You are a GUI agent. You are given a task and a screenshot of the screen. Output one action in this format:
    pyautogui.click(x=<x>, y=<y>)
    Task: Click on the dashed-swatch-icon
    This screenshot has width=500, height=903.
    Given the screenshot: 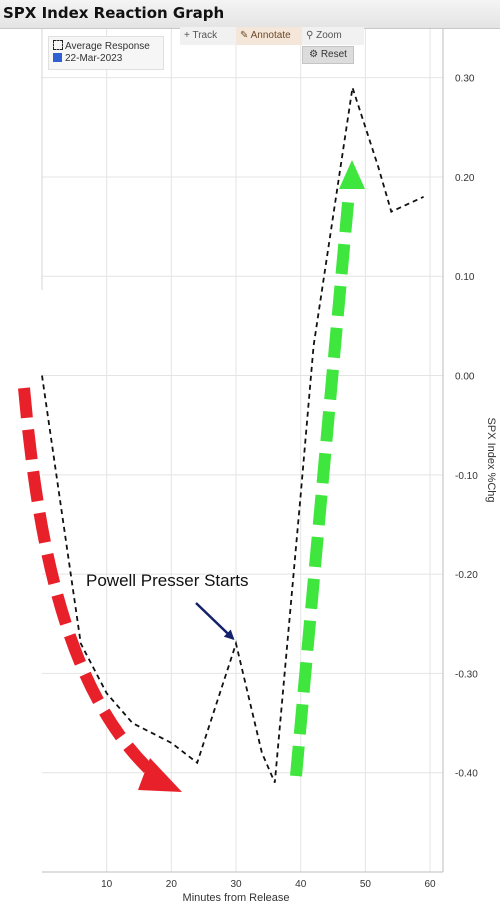 What is the action you would take?
    pyautogui.click(x=58, y=45)
    